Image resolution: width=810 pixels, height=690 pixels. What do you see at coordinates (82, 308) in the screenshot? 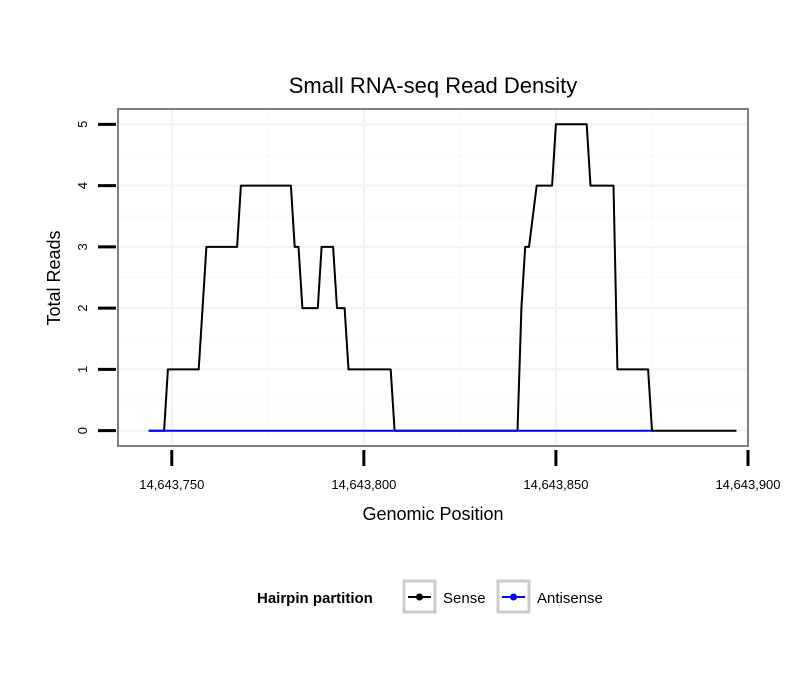
I see `y-tick-label: 2` at bounding box center [82, 308].